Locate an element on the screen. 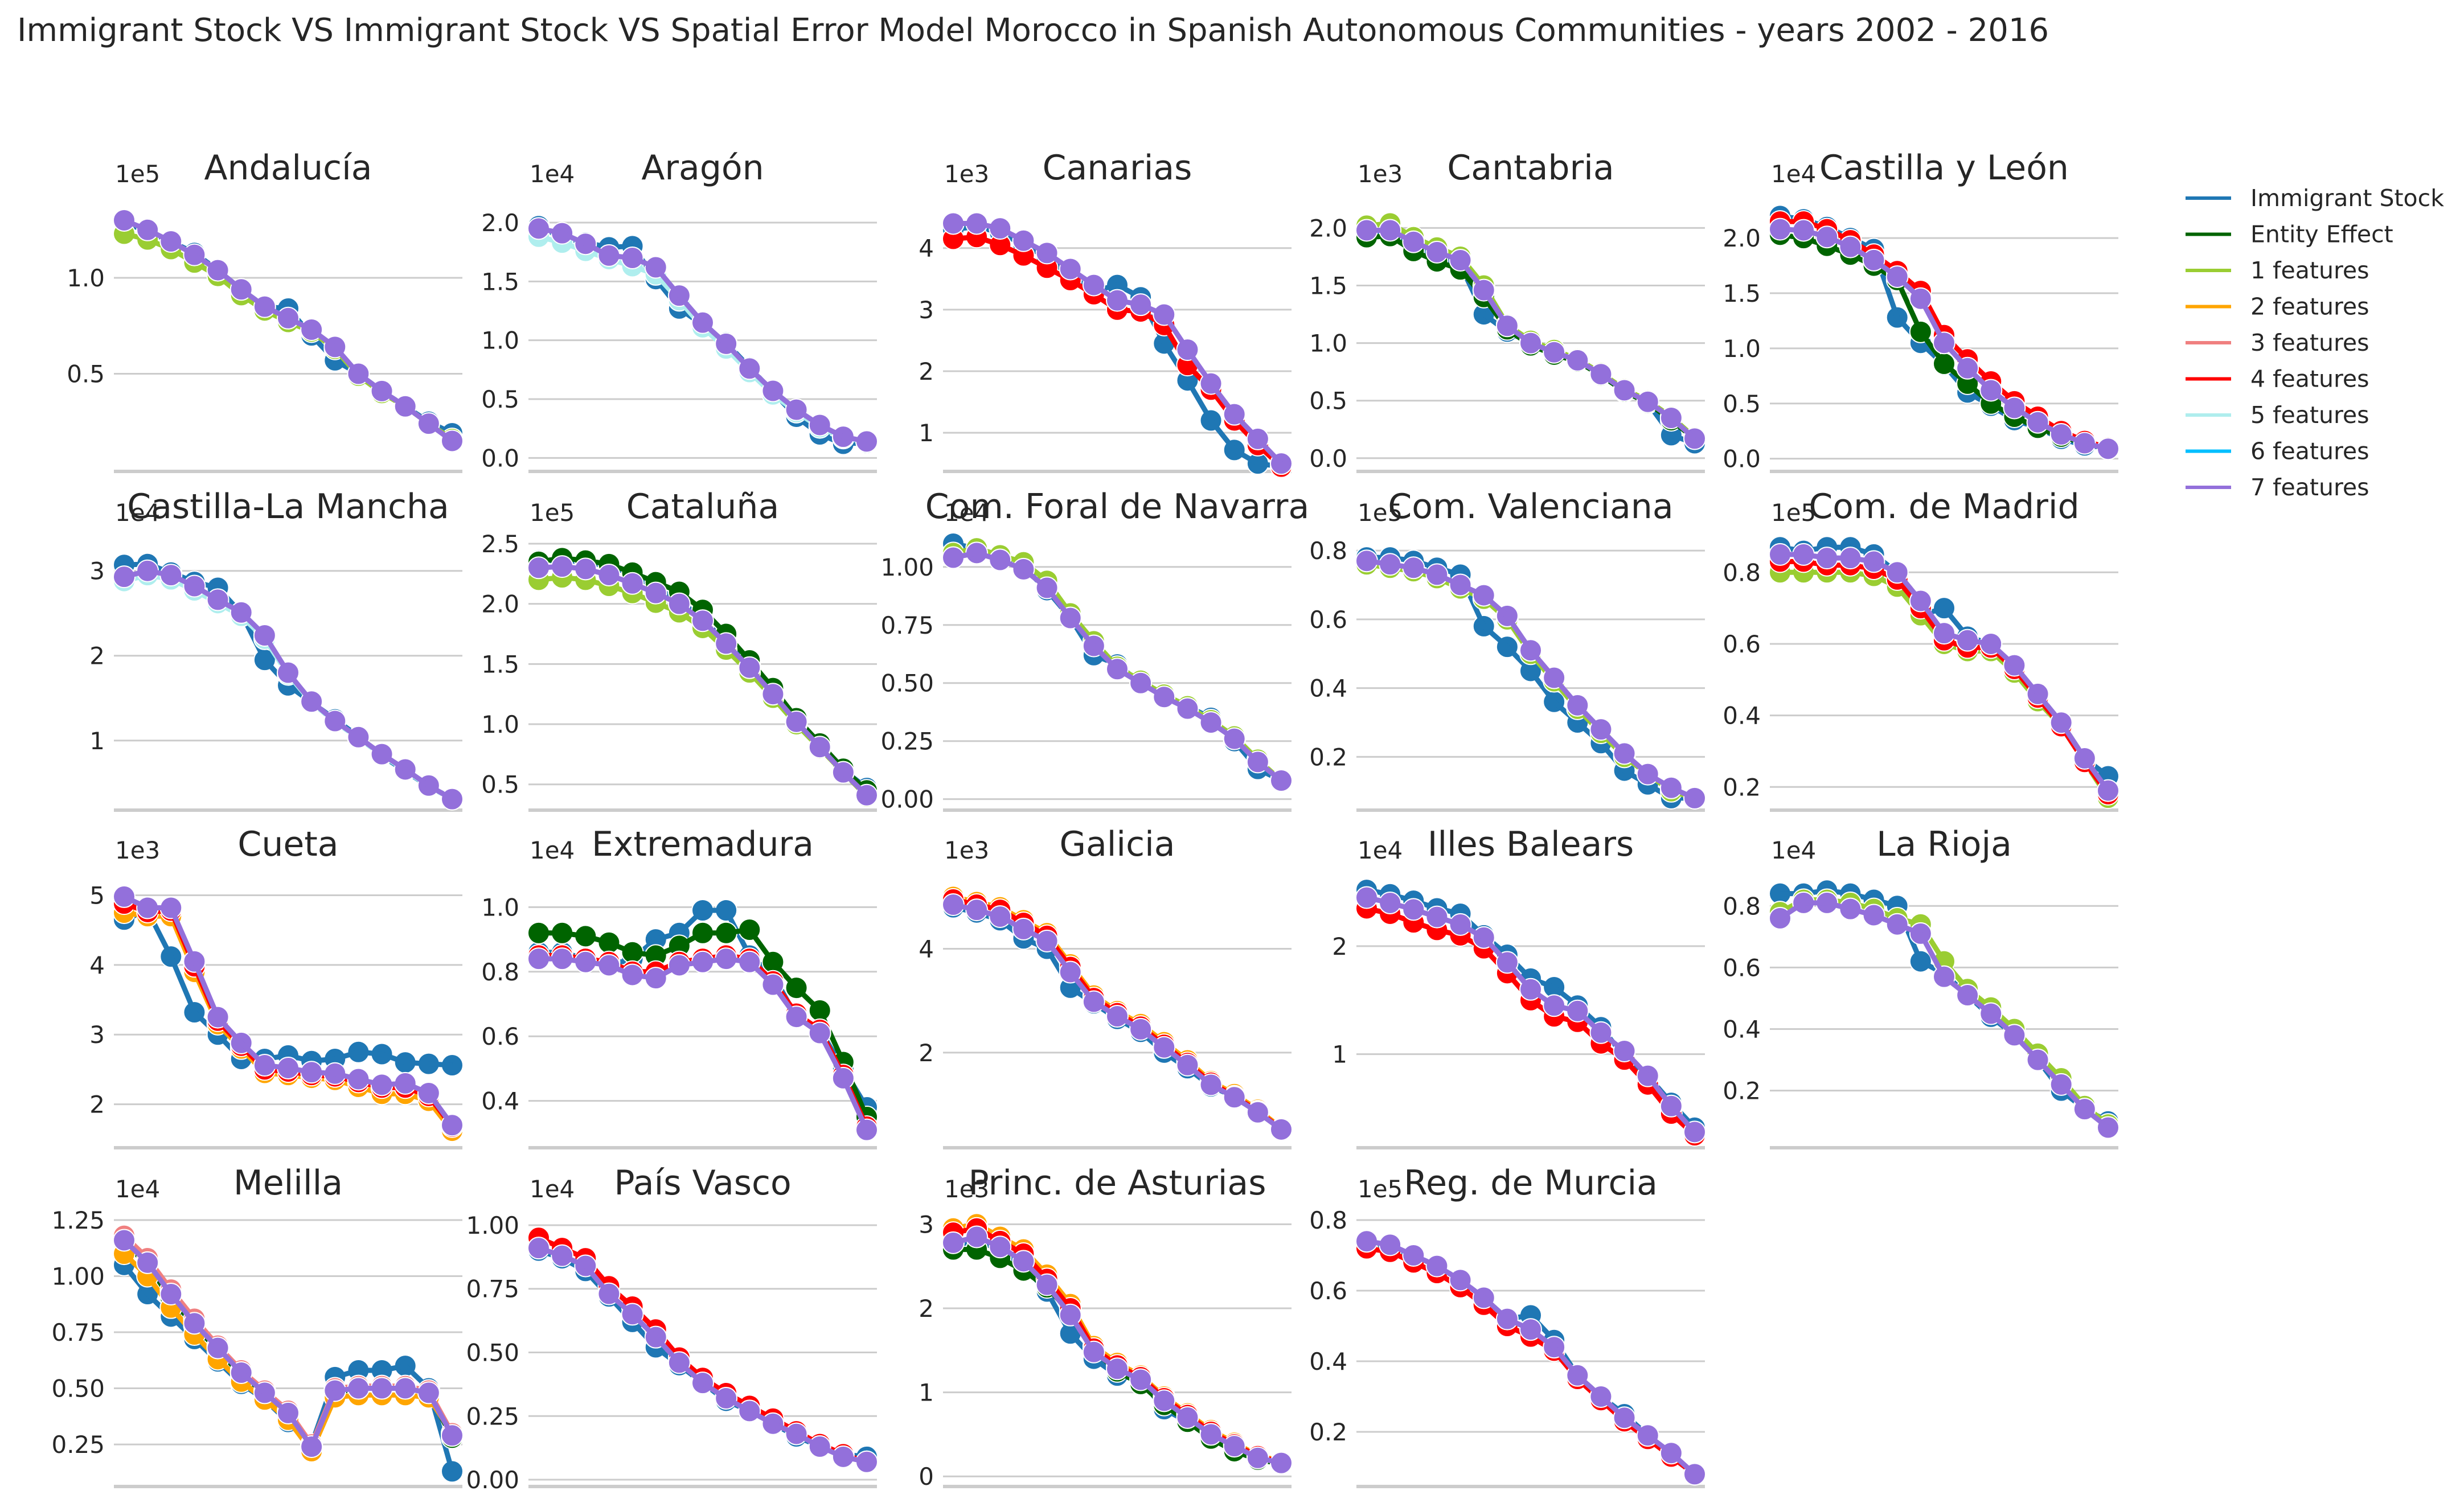 The image size is (2464, 1507). panel-pais-vasco: 0.00 0.25 0.50 0.75 1.00 1e4 País Vasco is located at coordinates (672, 1328).